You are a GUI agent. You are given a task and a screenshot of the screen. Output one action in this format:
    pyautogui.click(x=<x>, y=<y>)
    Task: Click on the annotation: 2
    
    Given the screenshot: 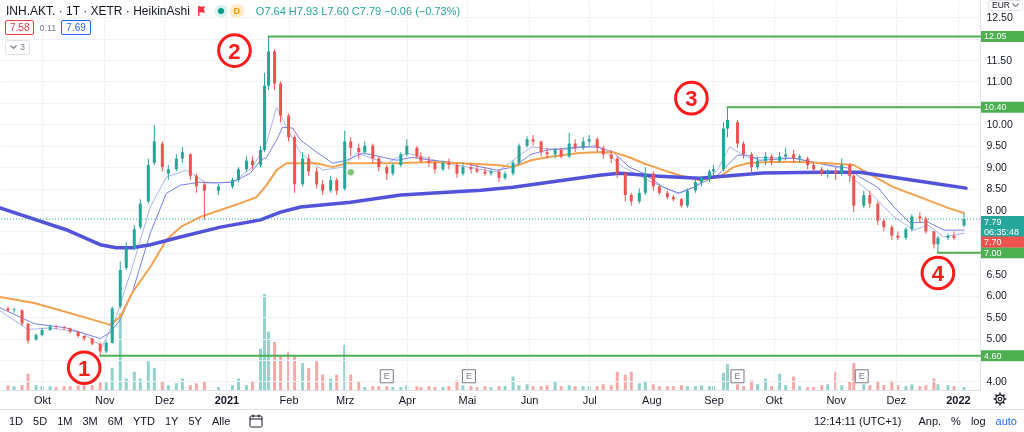 What is the action you would take?
    pyautogui.click(x=234, y=51)
    